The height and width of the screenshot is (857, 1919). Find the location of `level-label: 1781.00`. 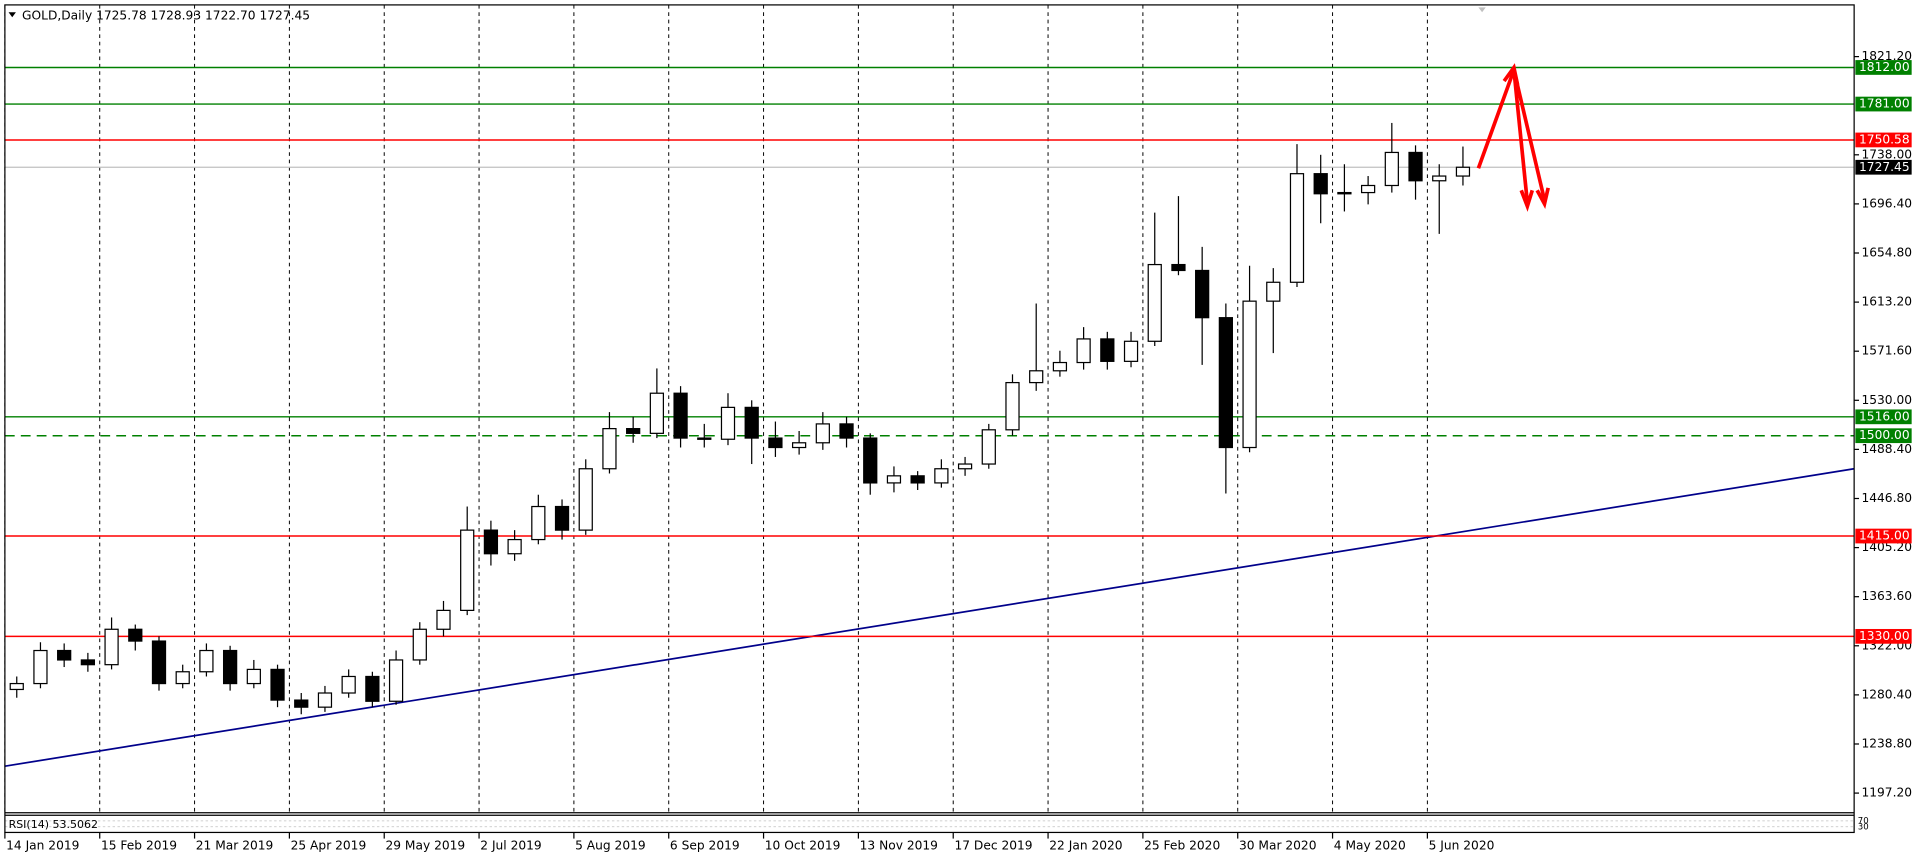

level-label: 1781.00 is located at coordinates (1884, 104).